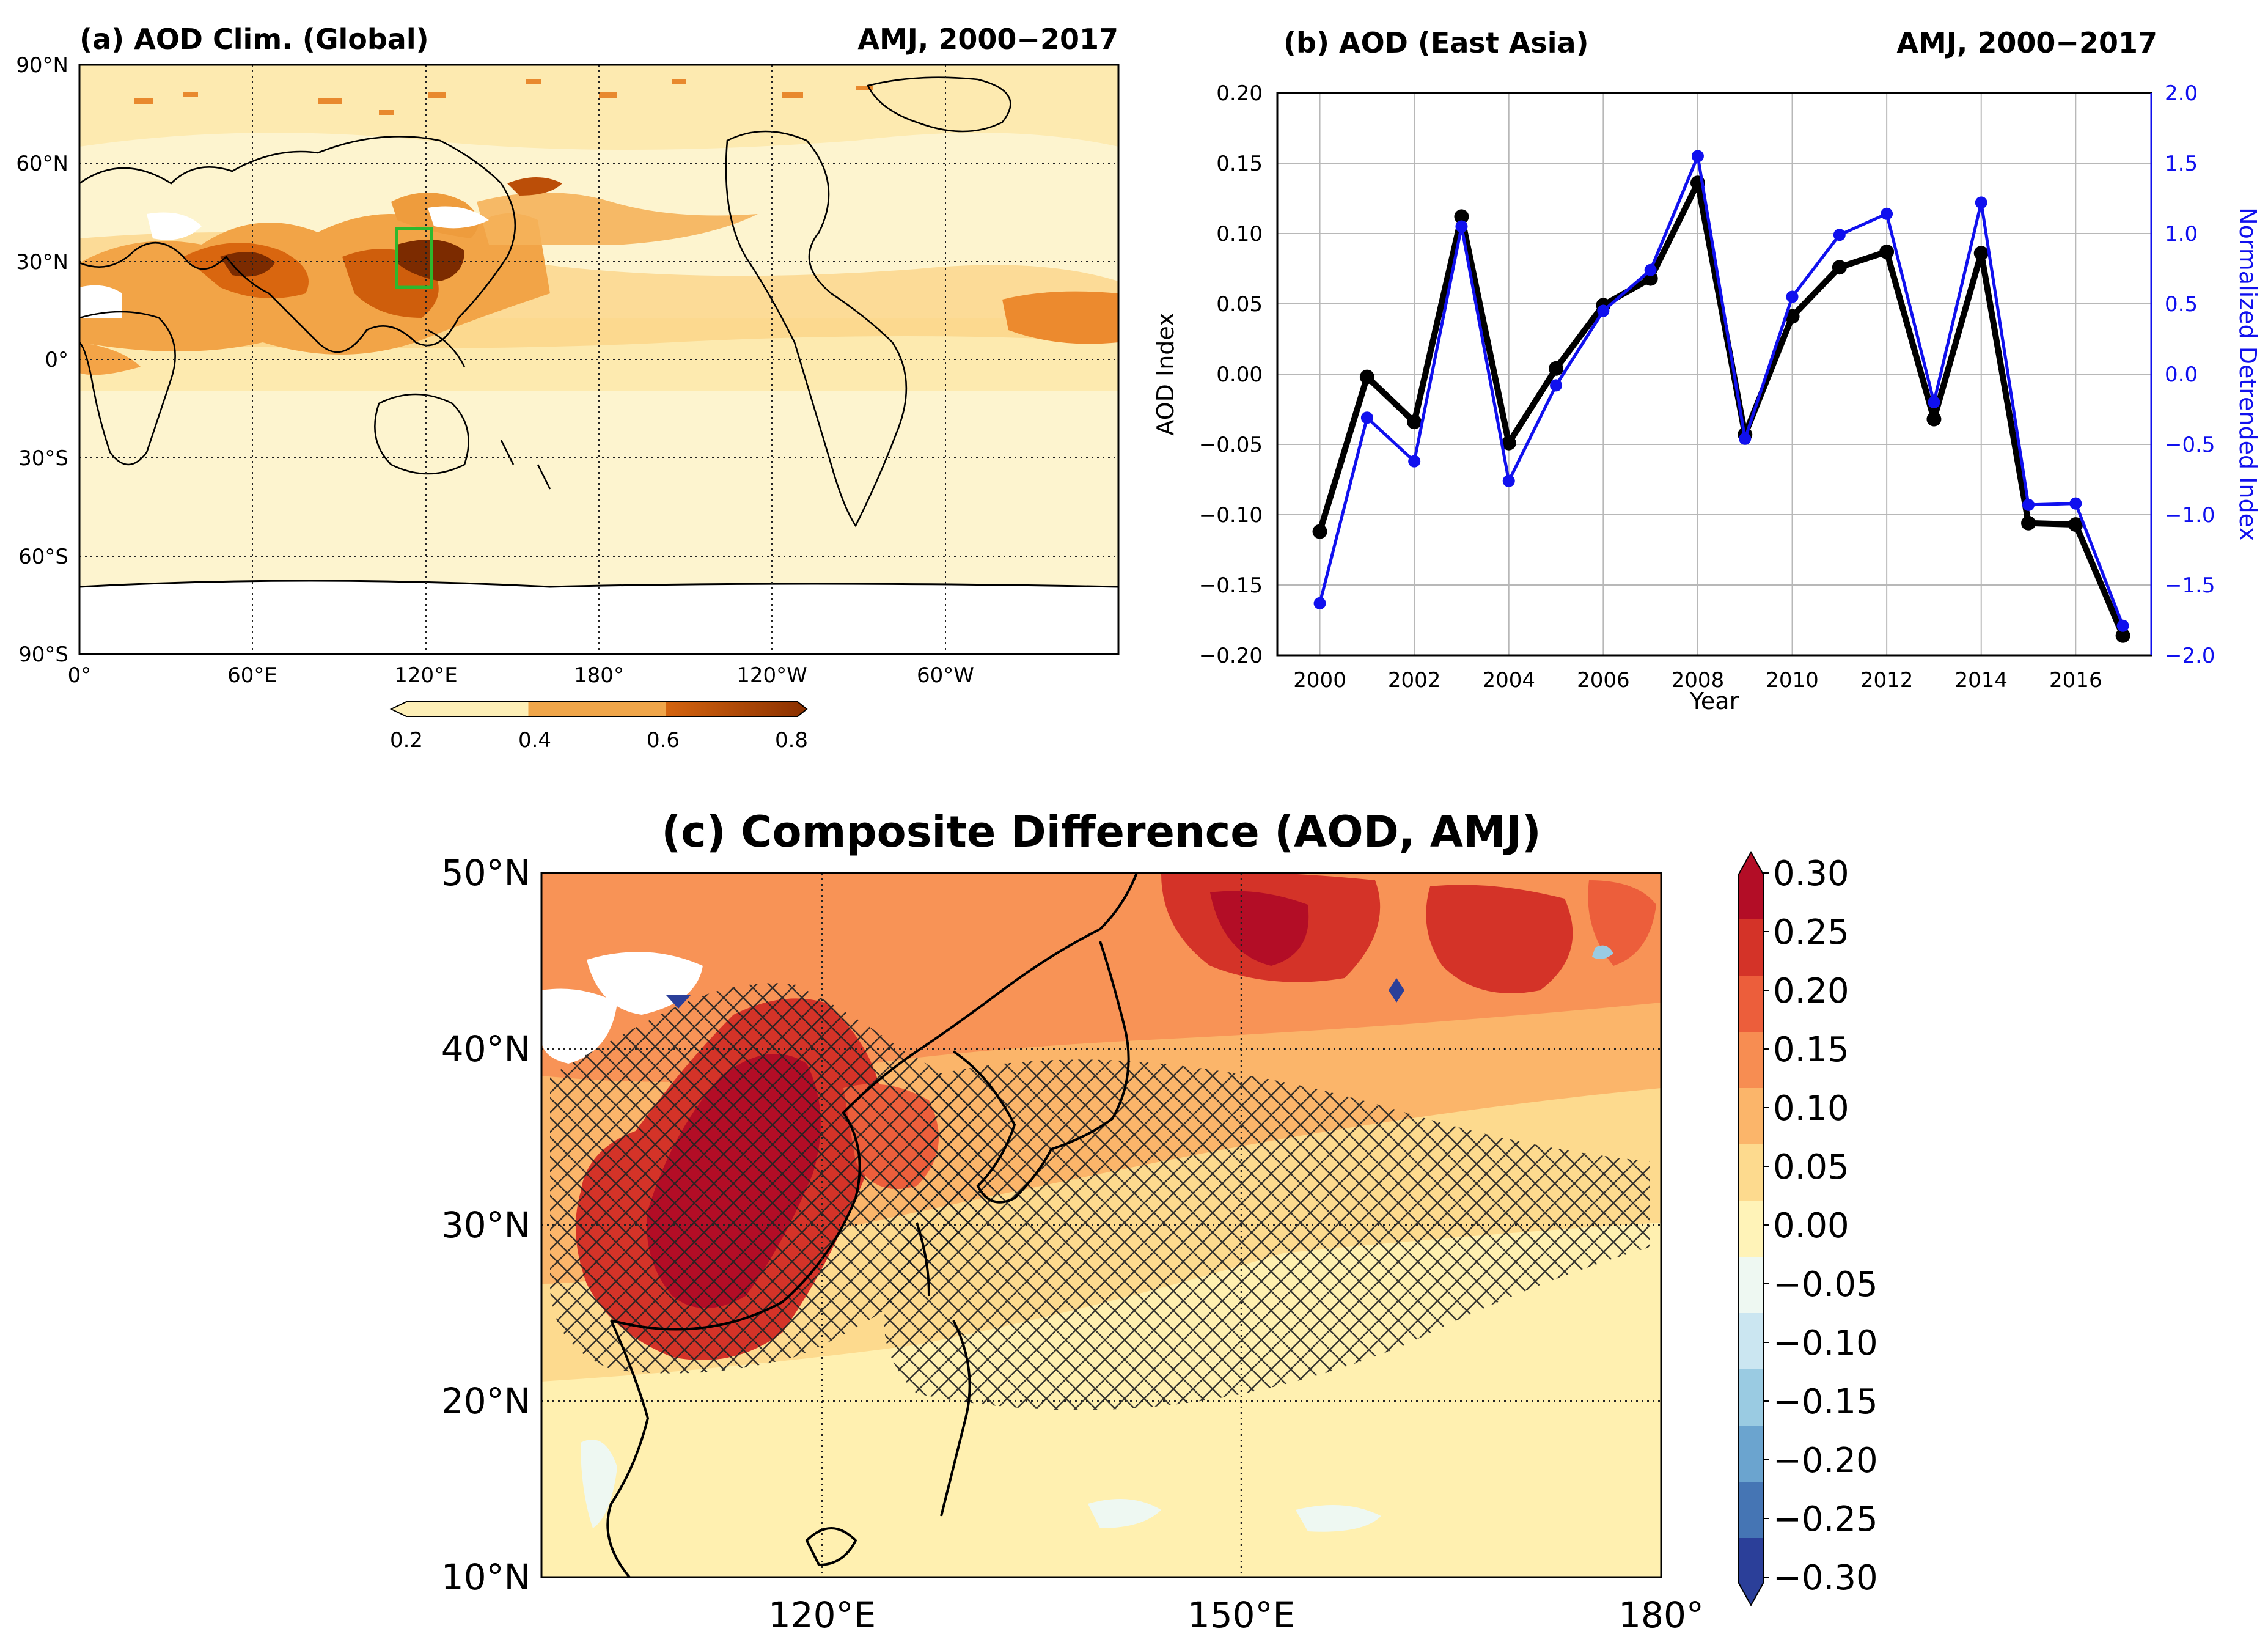 Image resolution: width=2268 pixels, height=1645 pixels. Describe the element at coordinates (2181, 93) in the screenshot. I see `panel-b-y2tick: 2.0` at that location.